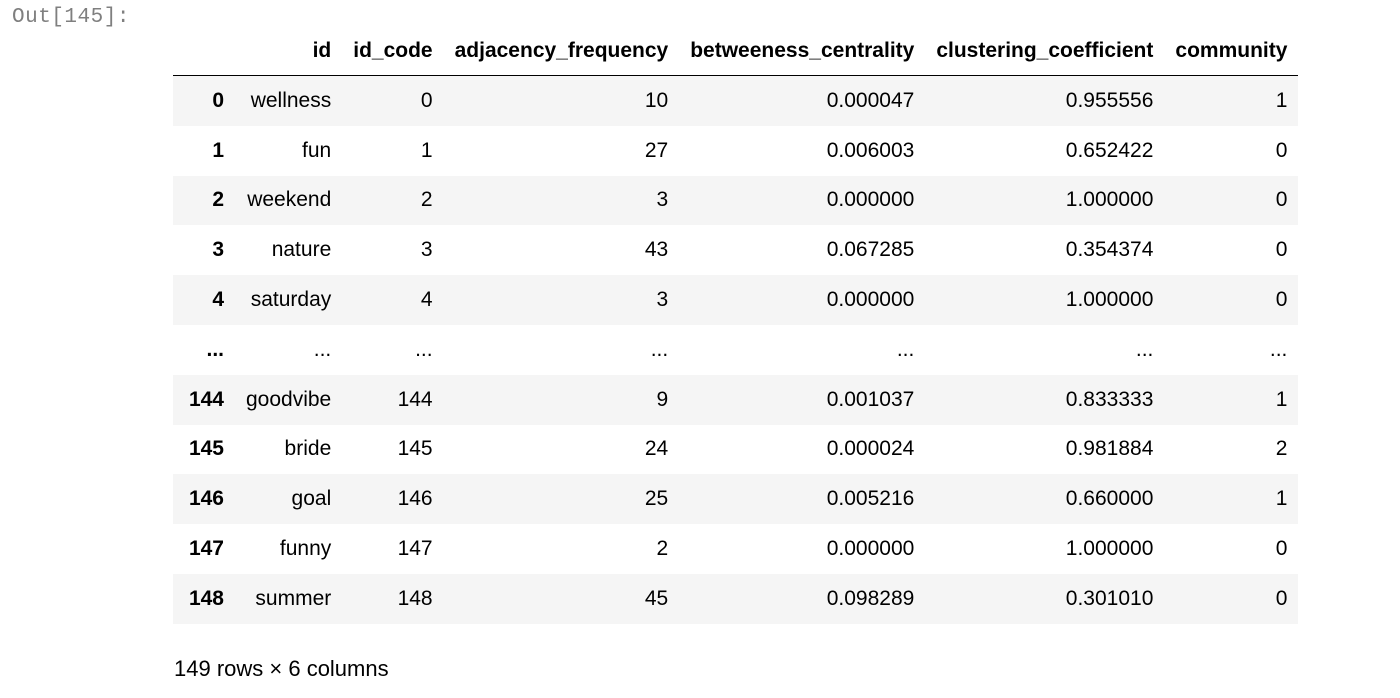 The width and height of the screenshot is (1400, 698). I want to click on table-row: 147 funny 147 2 0.000000 1.000000 0, so click(736, 549).